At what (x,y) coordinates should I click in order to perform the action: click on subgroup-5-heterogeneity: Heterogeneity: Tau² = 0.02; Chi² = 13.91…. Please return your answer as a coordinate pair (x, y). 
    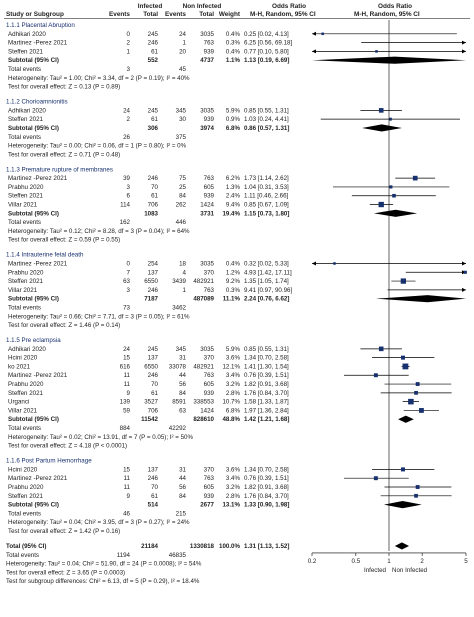
    Looking at the image, I should click on (100, 437).